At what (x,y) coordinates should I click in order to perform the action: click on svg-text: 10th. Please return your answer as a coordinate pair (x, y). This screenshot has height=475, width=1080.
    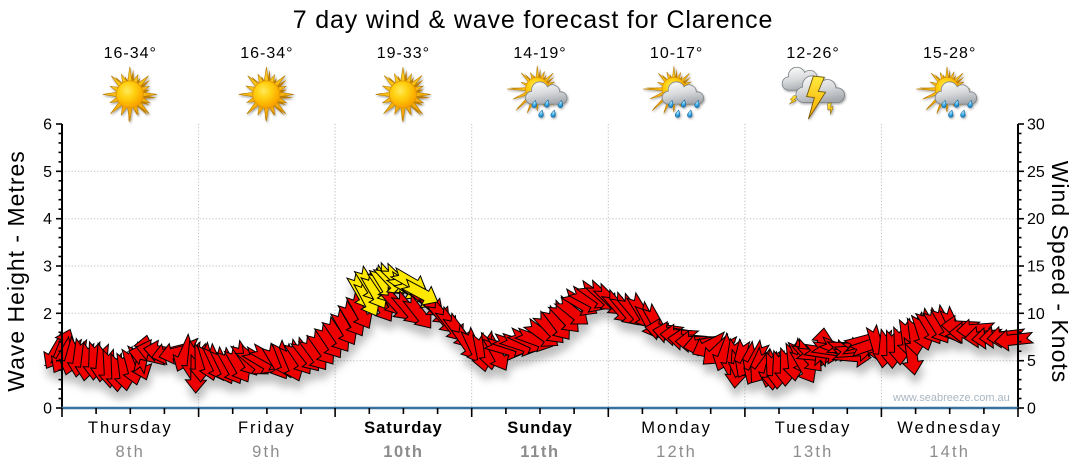
    Looking at the image, I should click on (403, 452).